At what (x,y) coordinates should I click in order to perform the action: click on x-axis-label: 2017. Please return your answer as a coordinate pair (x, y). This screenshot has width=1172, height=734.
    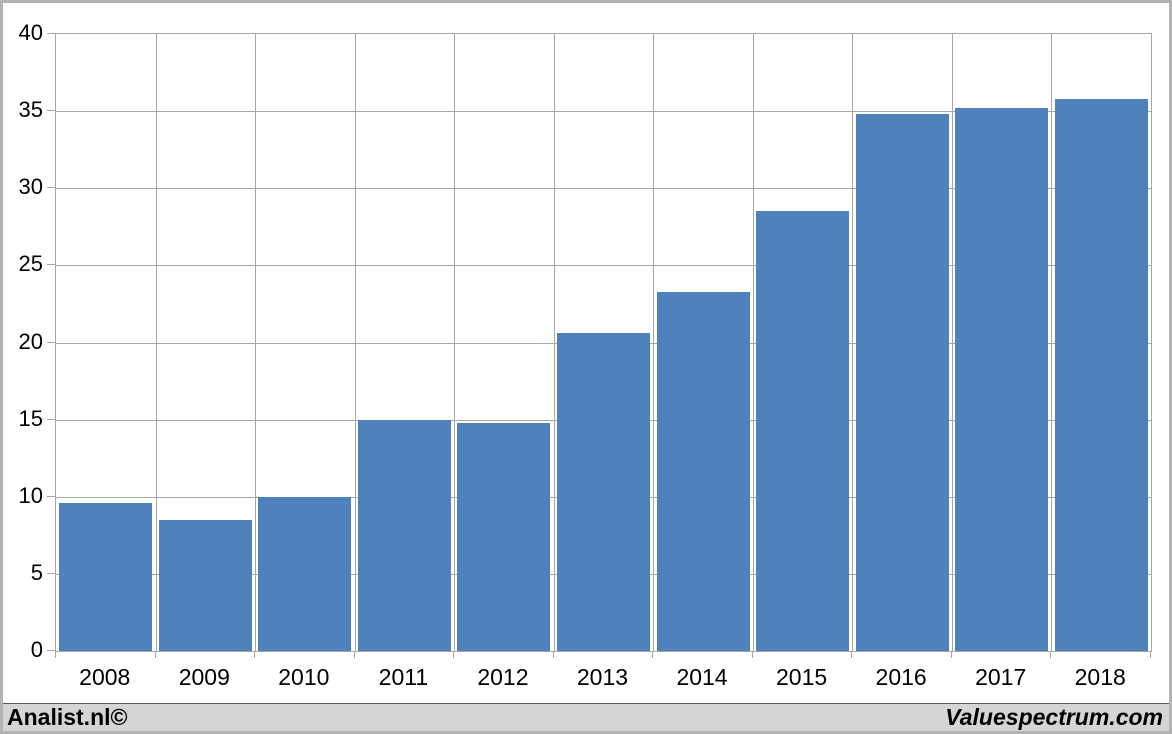
    Looking at the image, I should click on (1001, 677).